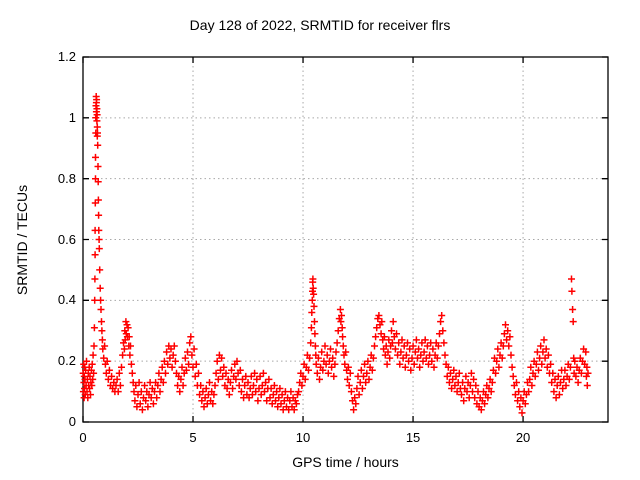 Image resolution: width=640 pixels, height=480 pixels. Describe the element at coordinates (66, 300) in the screenshot. I see `y-tick-label: 0.4` at that location.